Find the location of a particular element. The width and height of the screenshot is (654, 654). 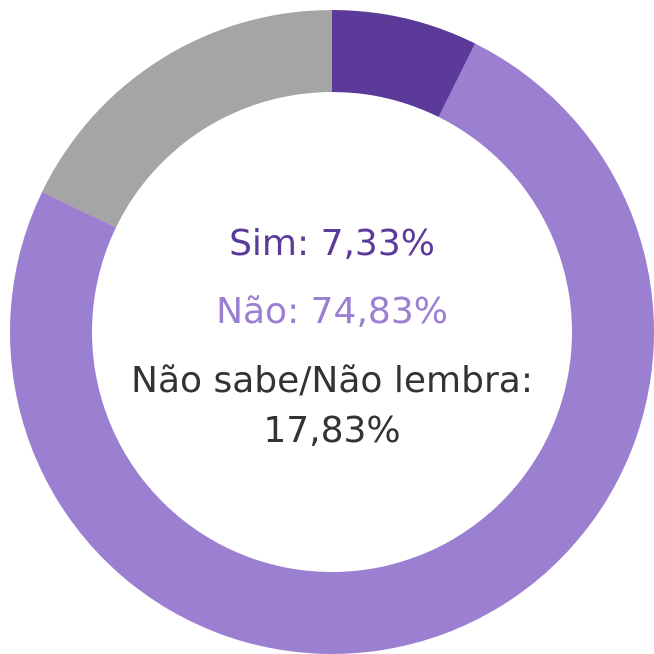

label-nao: Não: 74,83% is located at coordinates (332, 311).